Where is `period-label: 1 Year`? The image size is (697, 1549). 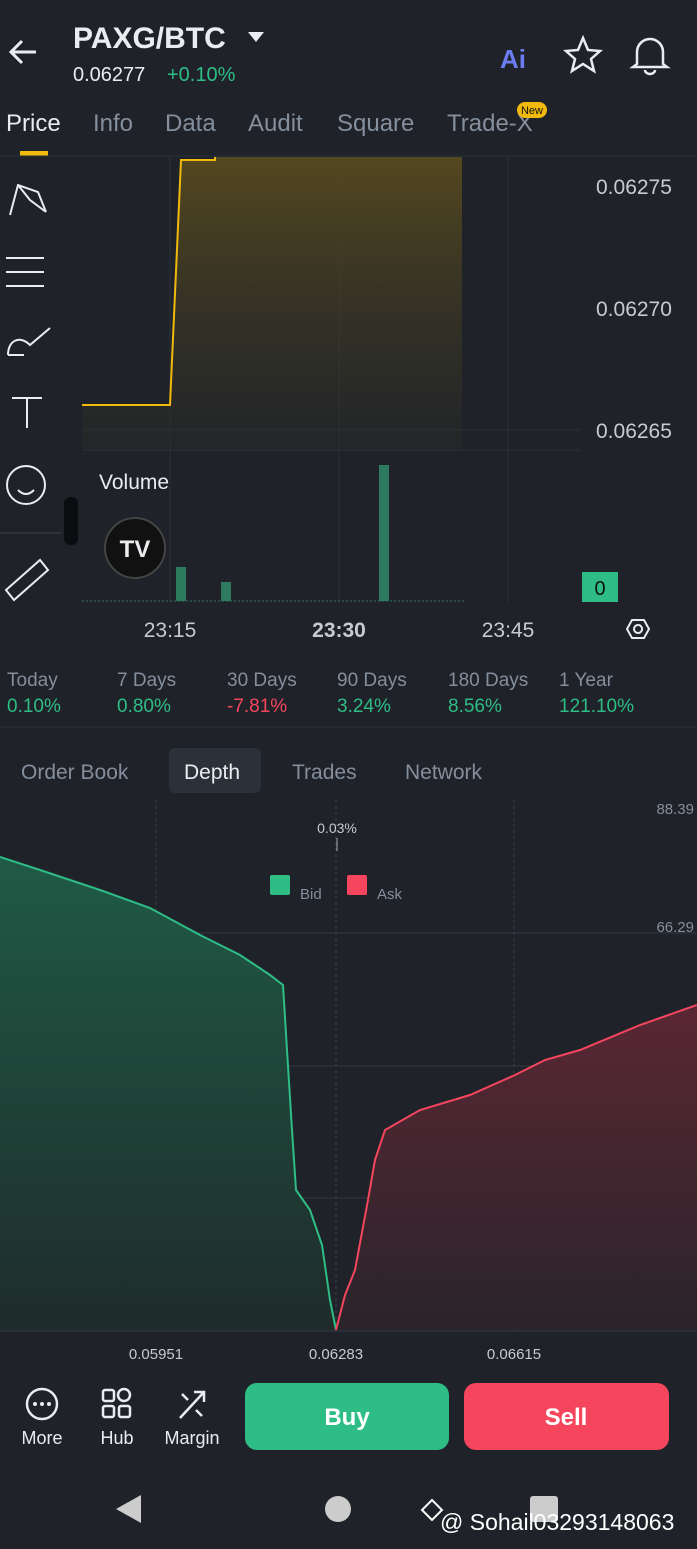 period-label: 1 Year is located at coordinates (586, 680).